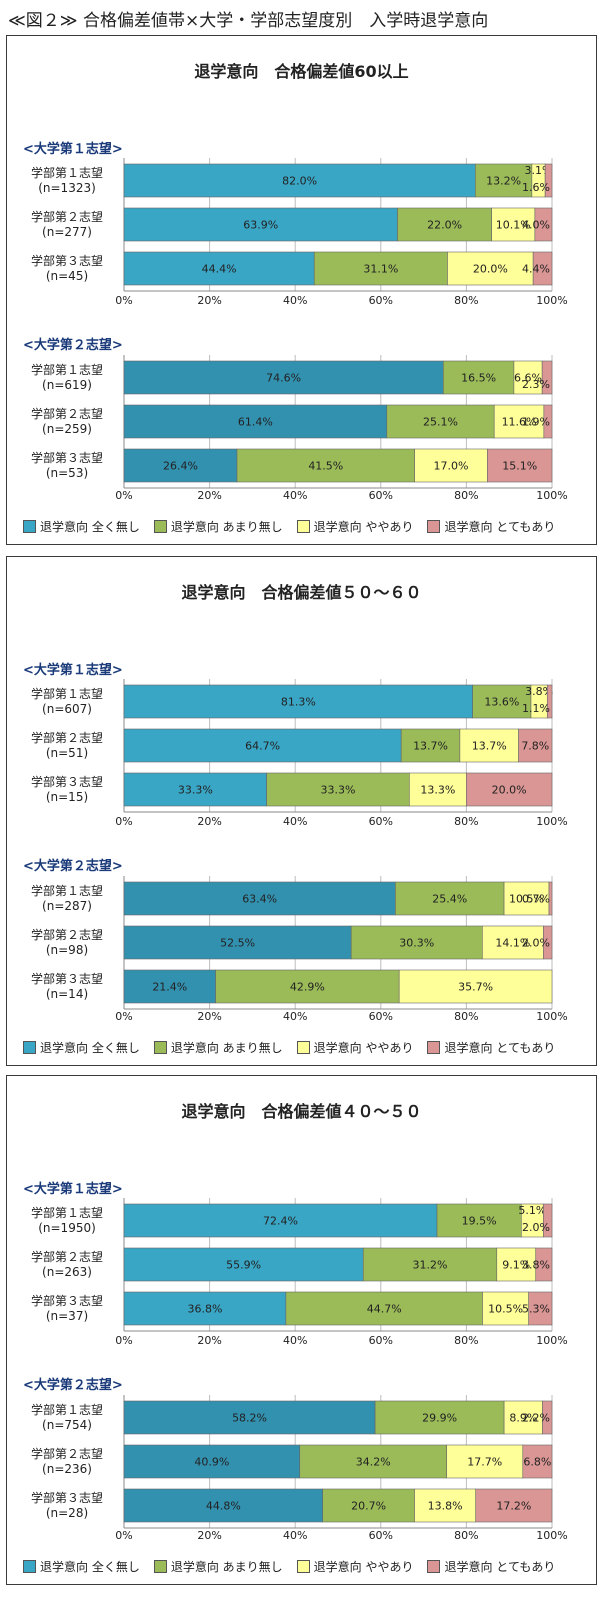 The width and height of the screenshot is (605, 1623). I want to click on data-label: 2.2%, so click(536, 1418).